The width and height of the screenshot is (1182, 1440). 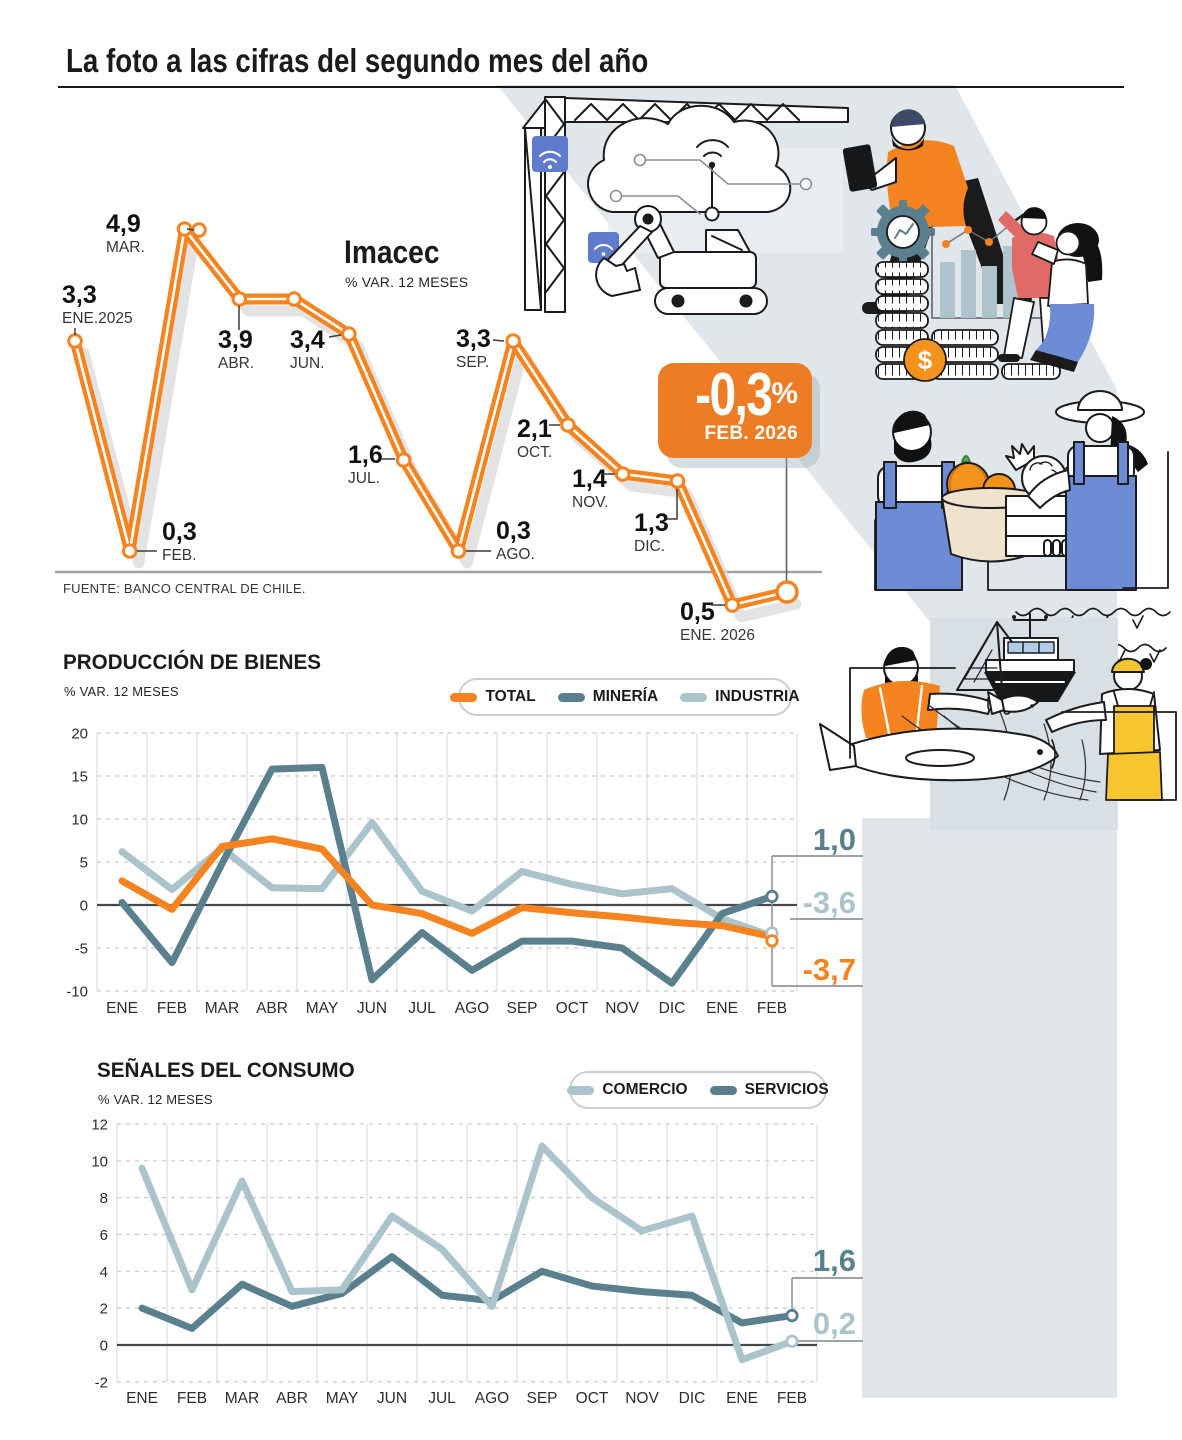 I want to click on imacec-month-label: MAR., so click(x=125, y=247).